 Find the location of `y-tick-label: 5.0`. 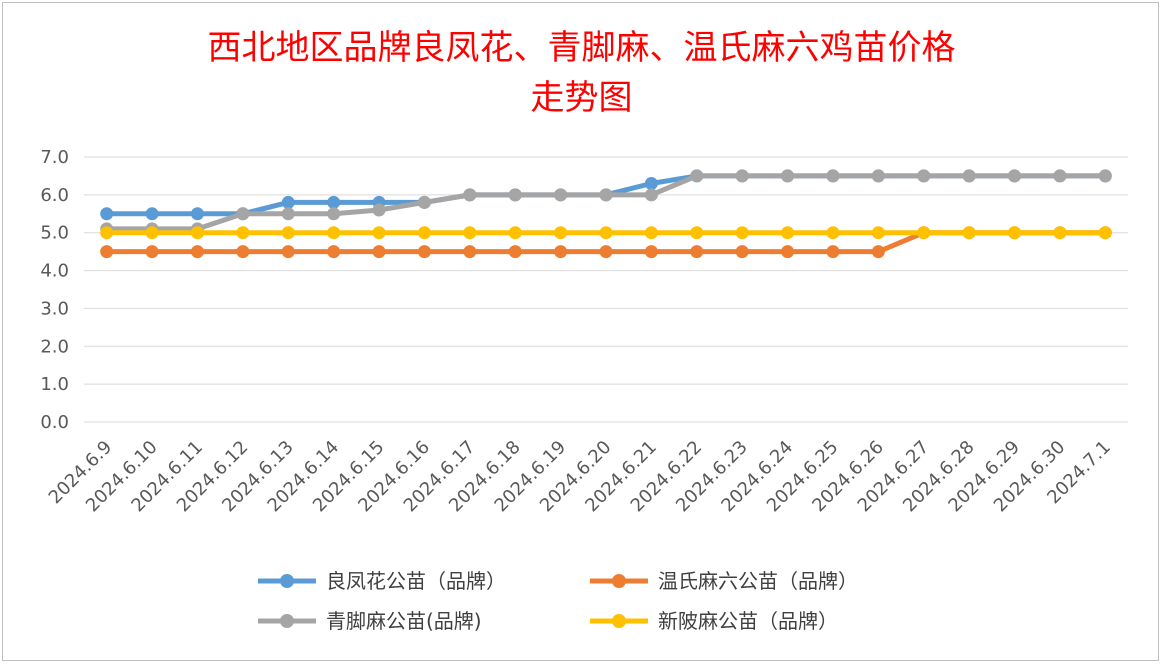

y-tick-label: 5.0 is located at coordinates (54, 233).